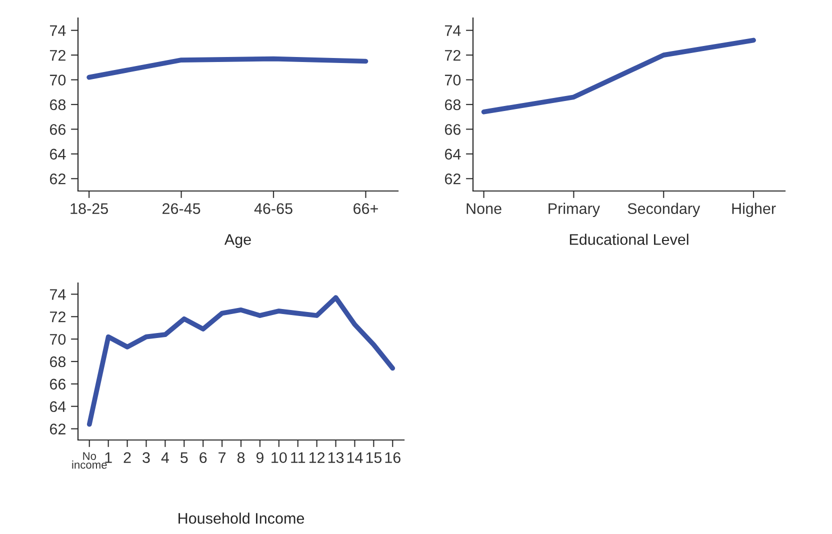 The height and width of the screenshot is (534, 832). Describe the element at coordinates (366, 208) in the screenshot. I see `x-tick-label: 66+` at that location.